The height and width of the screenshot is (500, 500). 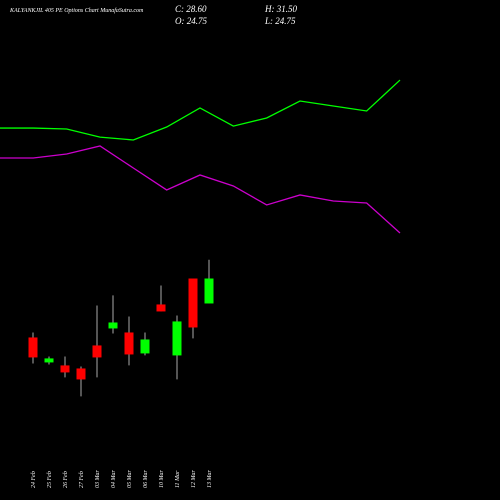 I want to click on x-tick-label: 27 Feb, so click(x=82, y=479).